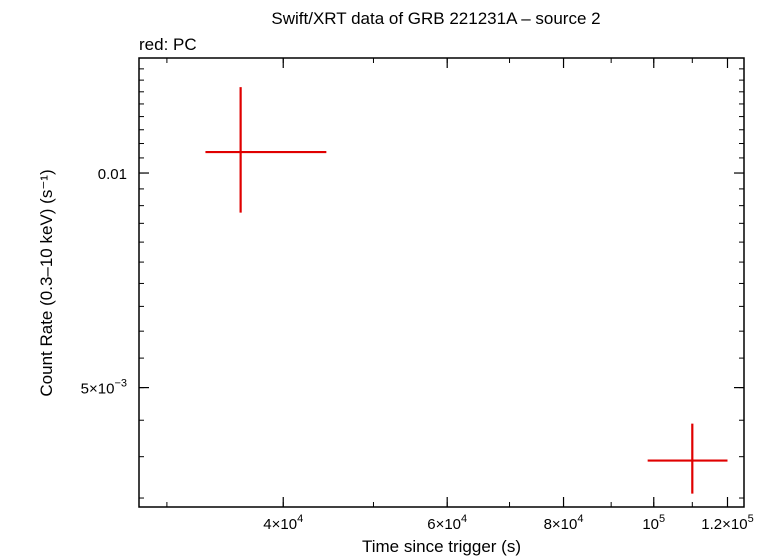  What do you see at coordinates (283, 523) in the screenshot?
I see `x-tick-label: 4×10⁴` at bounding box center [283, 523].